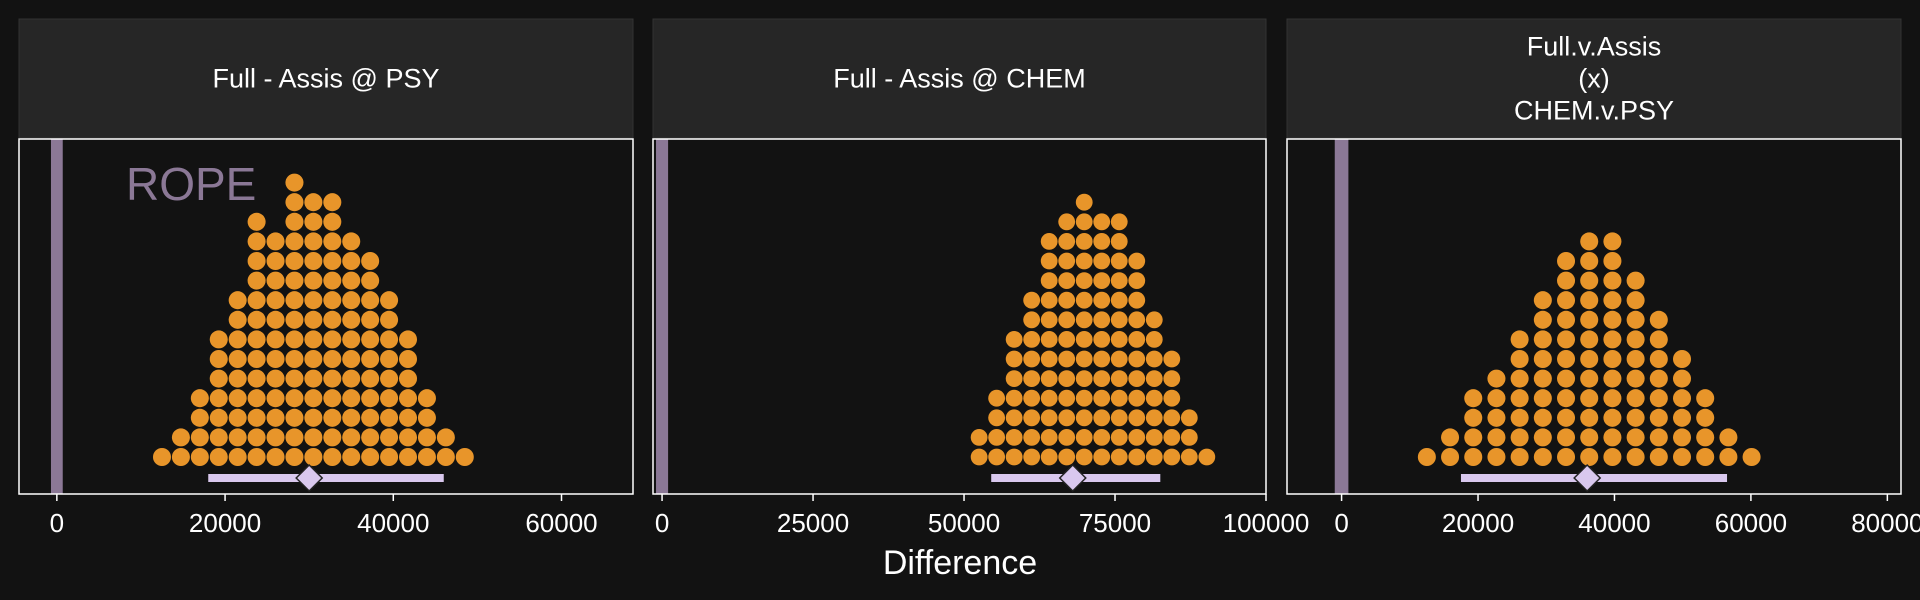 The image size is (1920, 600). Describe the element at coordinates (1072, 478) in the screenshot. I see `point-estimate` at that location.